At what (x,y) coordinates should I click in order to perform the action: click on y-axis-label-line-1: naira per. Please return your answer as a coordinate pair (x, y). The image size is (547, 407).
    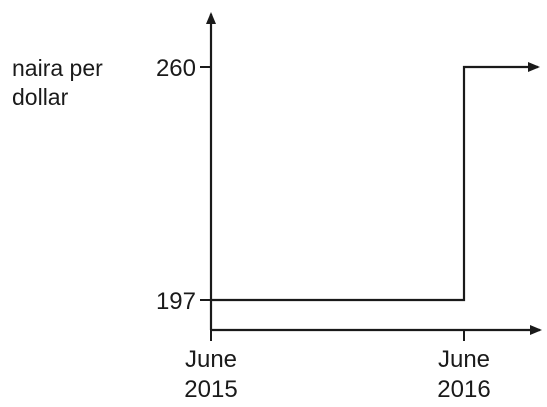
    Looking at the image, I should click on (57, 68).